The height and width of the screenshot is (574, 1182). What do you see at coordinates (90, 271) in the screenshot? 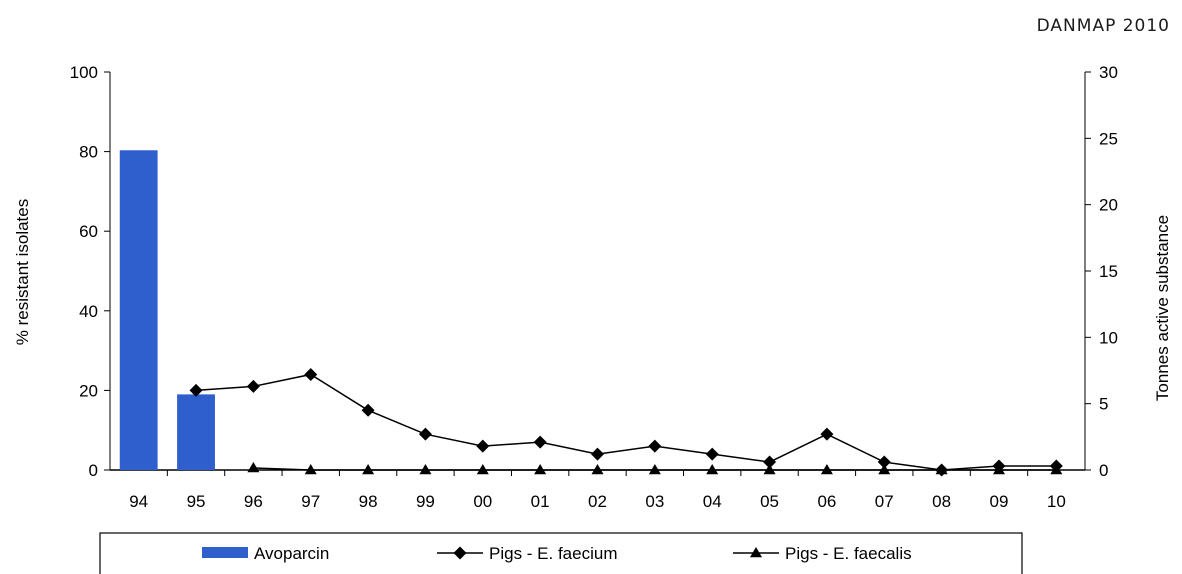
I see `left-axis-ticks: 0 20 40 60 80 100` at bounding box center [90, 271].